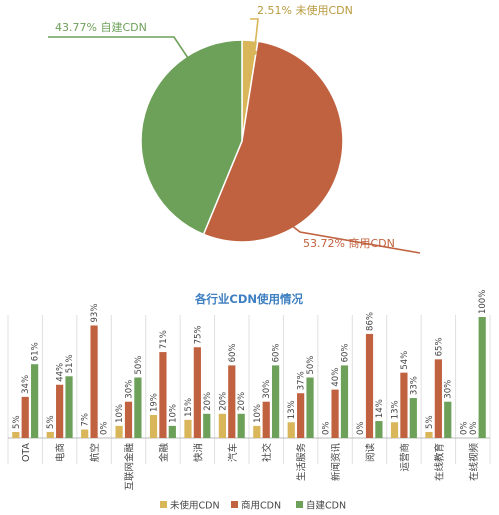  I want to click on category-label: 新闻资讯, so click(336, 462).